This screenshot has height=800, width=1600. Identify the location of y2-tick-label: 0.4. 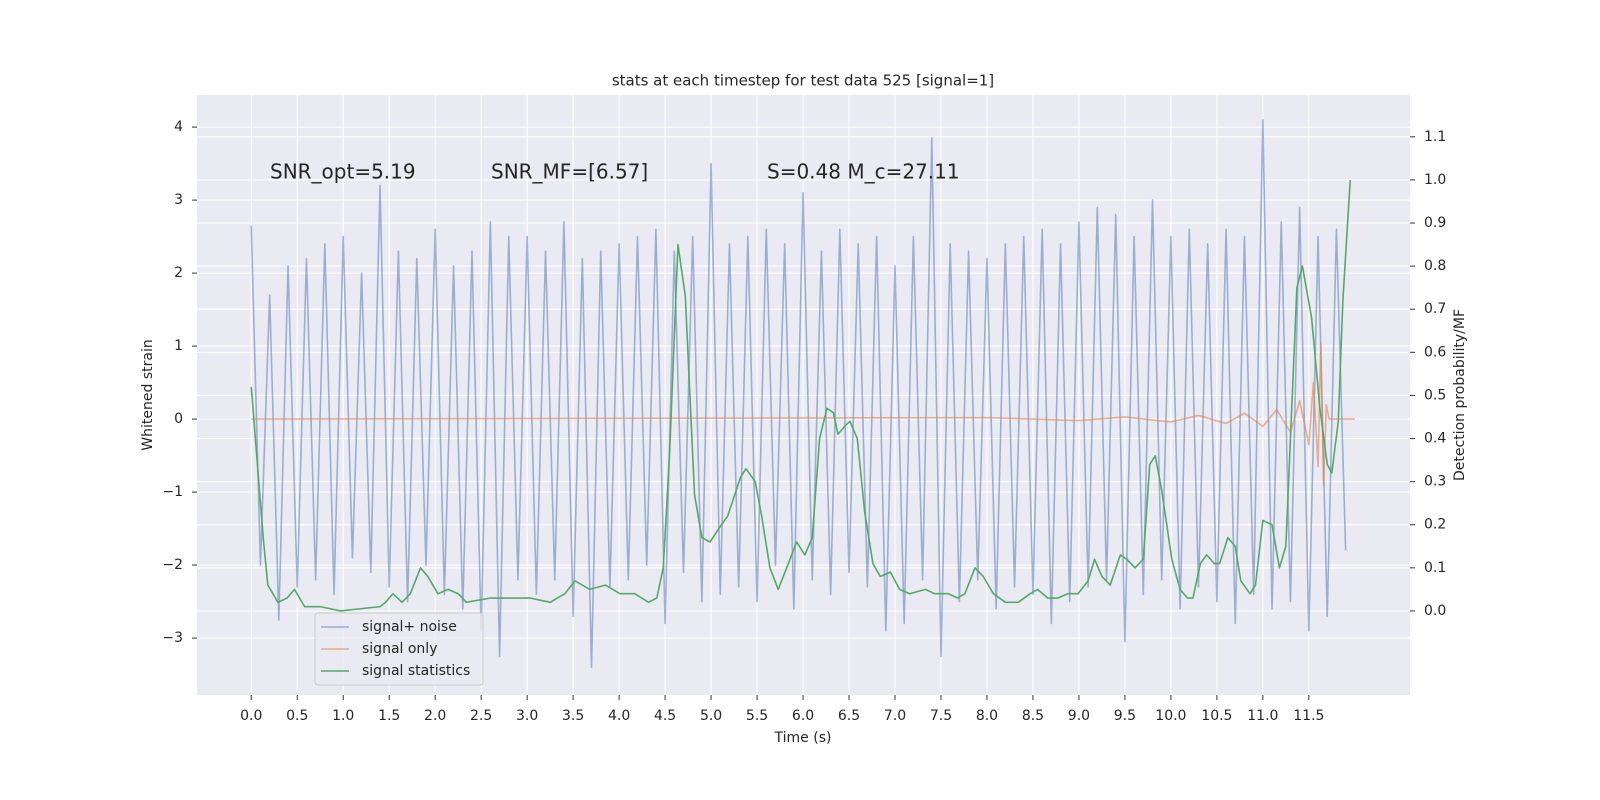
(1435, 439).